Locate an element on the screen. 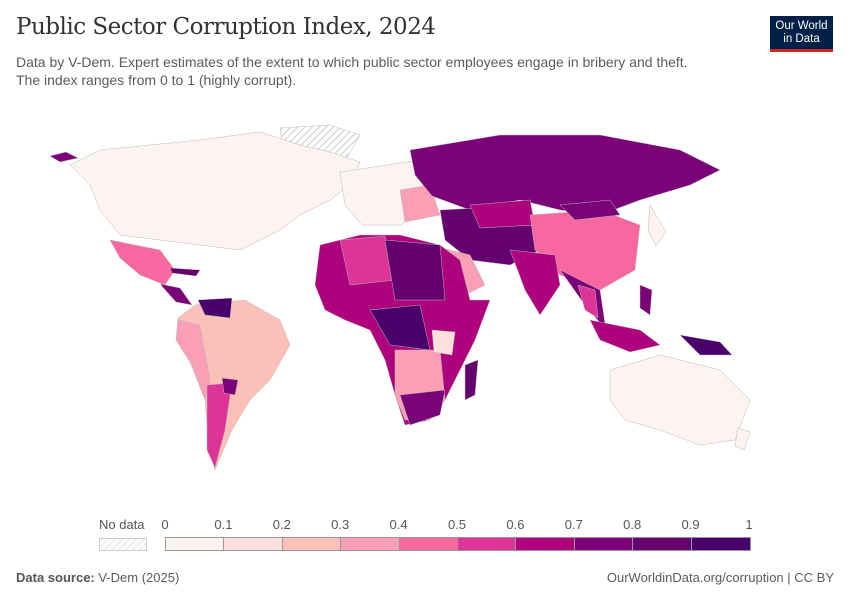 Image resolution: width=850 pixels, height=600 pixels. logo-text: Our World is located at coordinates (801, 26).